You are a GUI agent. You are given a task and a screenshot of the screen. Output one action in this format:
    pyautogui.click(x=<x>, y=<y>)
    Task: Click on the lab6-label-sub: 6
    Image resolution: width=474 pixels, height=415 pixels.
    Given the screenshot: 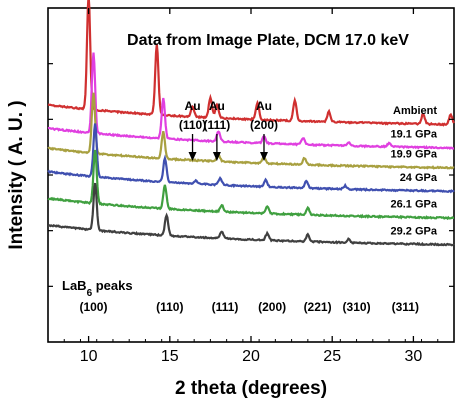 What is the action you would take?
    pyautogui.click(x=90, y=293)
    